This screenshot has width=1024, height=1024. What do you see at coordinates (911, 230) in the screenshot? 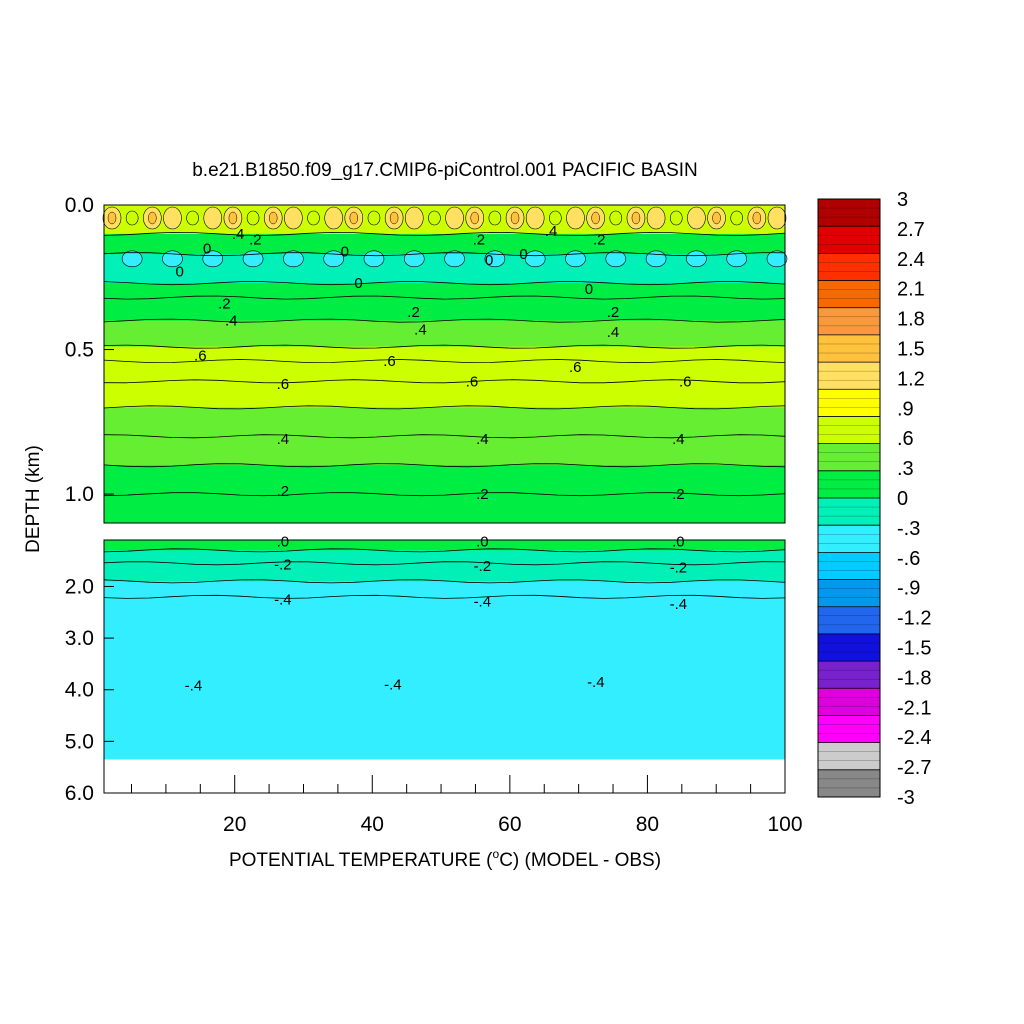
I see `colorbar-label: 2.7` at bounding box center [911, 230].